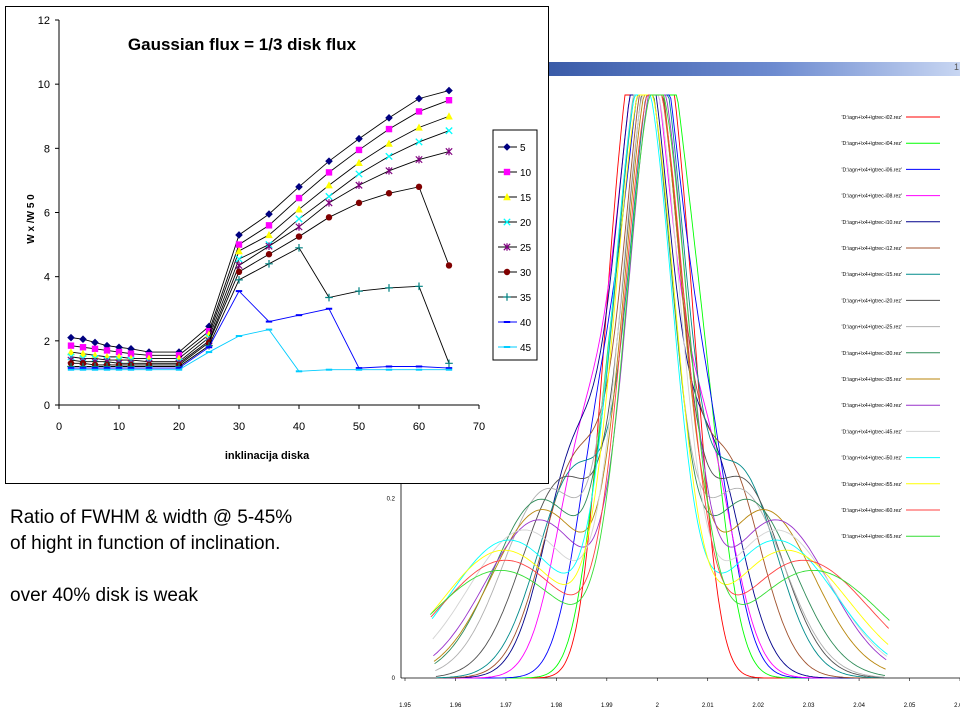 This screenshot has width=960, height=720. I want to click on legend-label-10: 'D:\agn+\x4+\gtrec-i30.rez', so click(871, 354).